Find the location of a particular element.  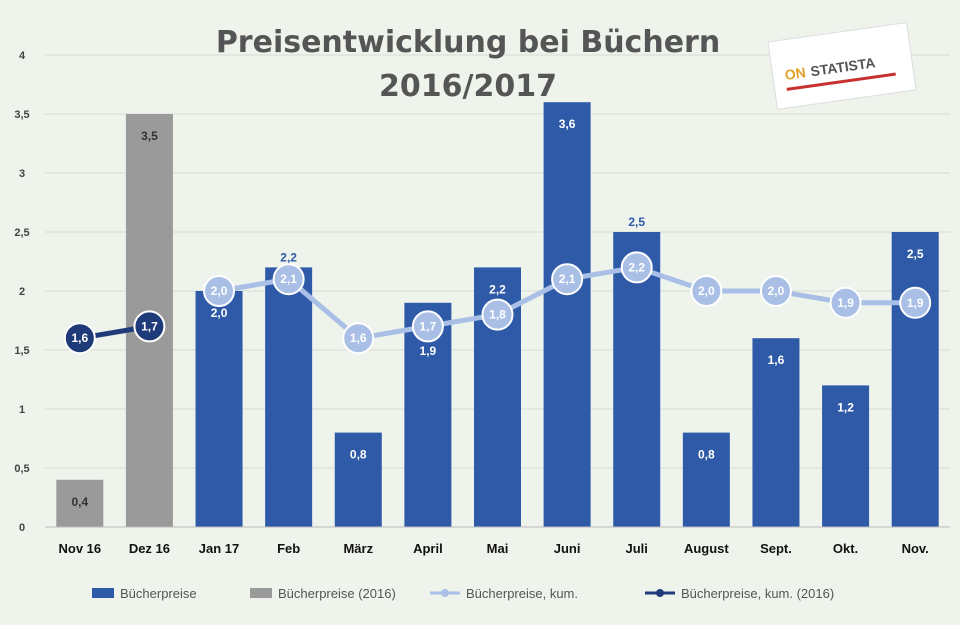

y-tick-label: 3,5 is located at coordinates (21, 115).